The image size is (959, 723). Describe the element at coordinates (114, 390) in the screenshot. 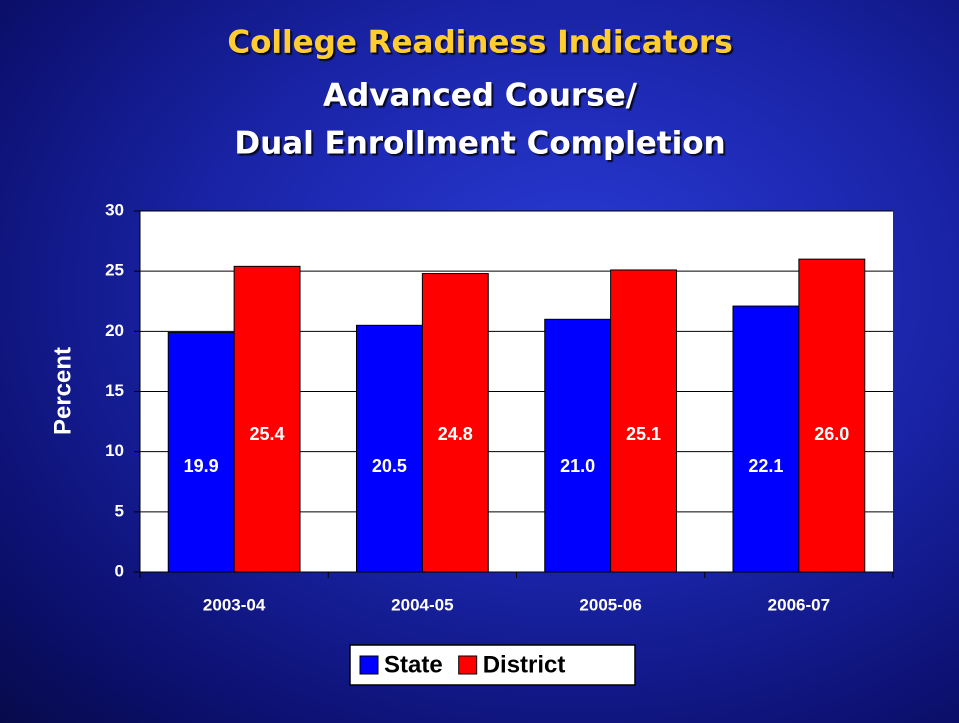

I see `y-tick-label: 15` at that location.